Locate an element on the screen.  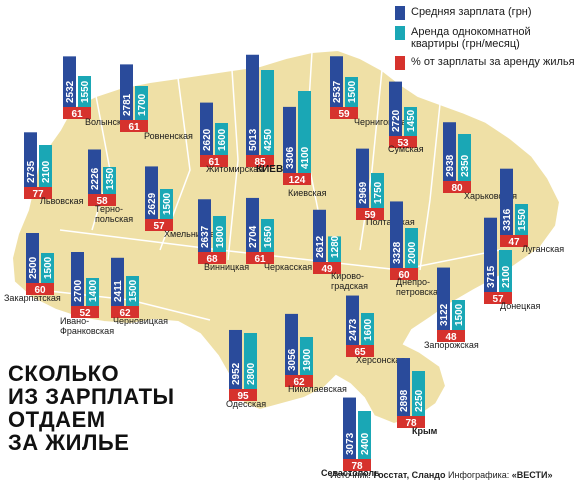
region-name-label: Черниговская is located at coordinates (382, 122).